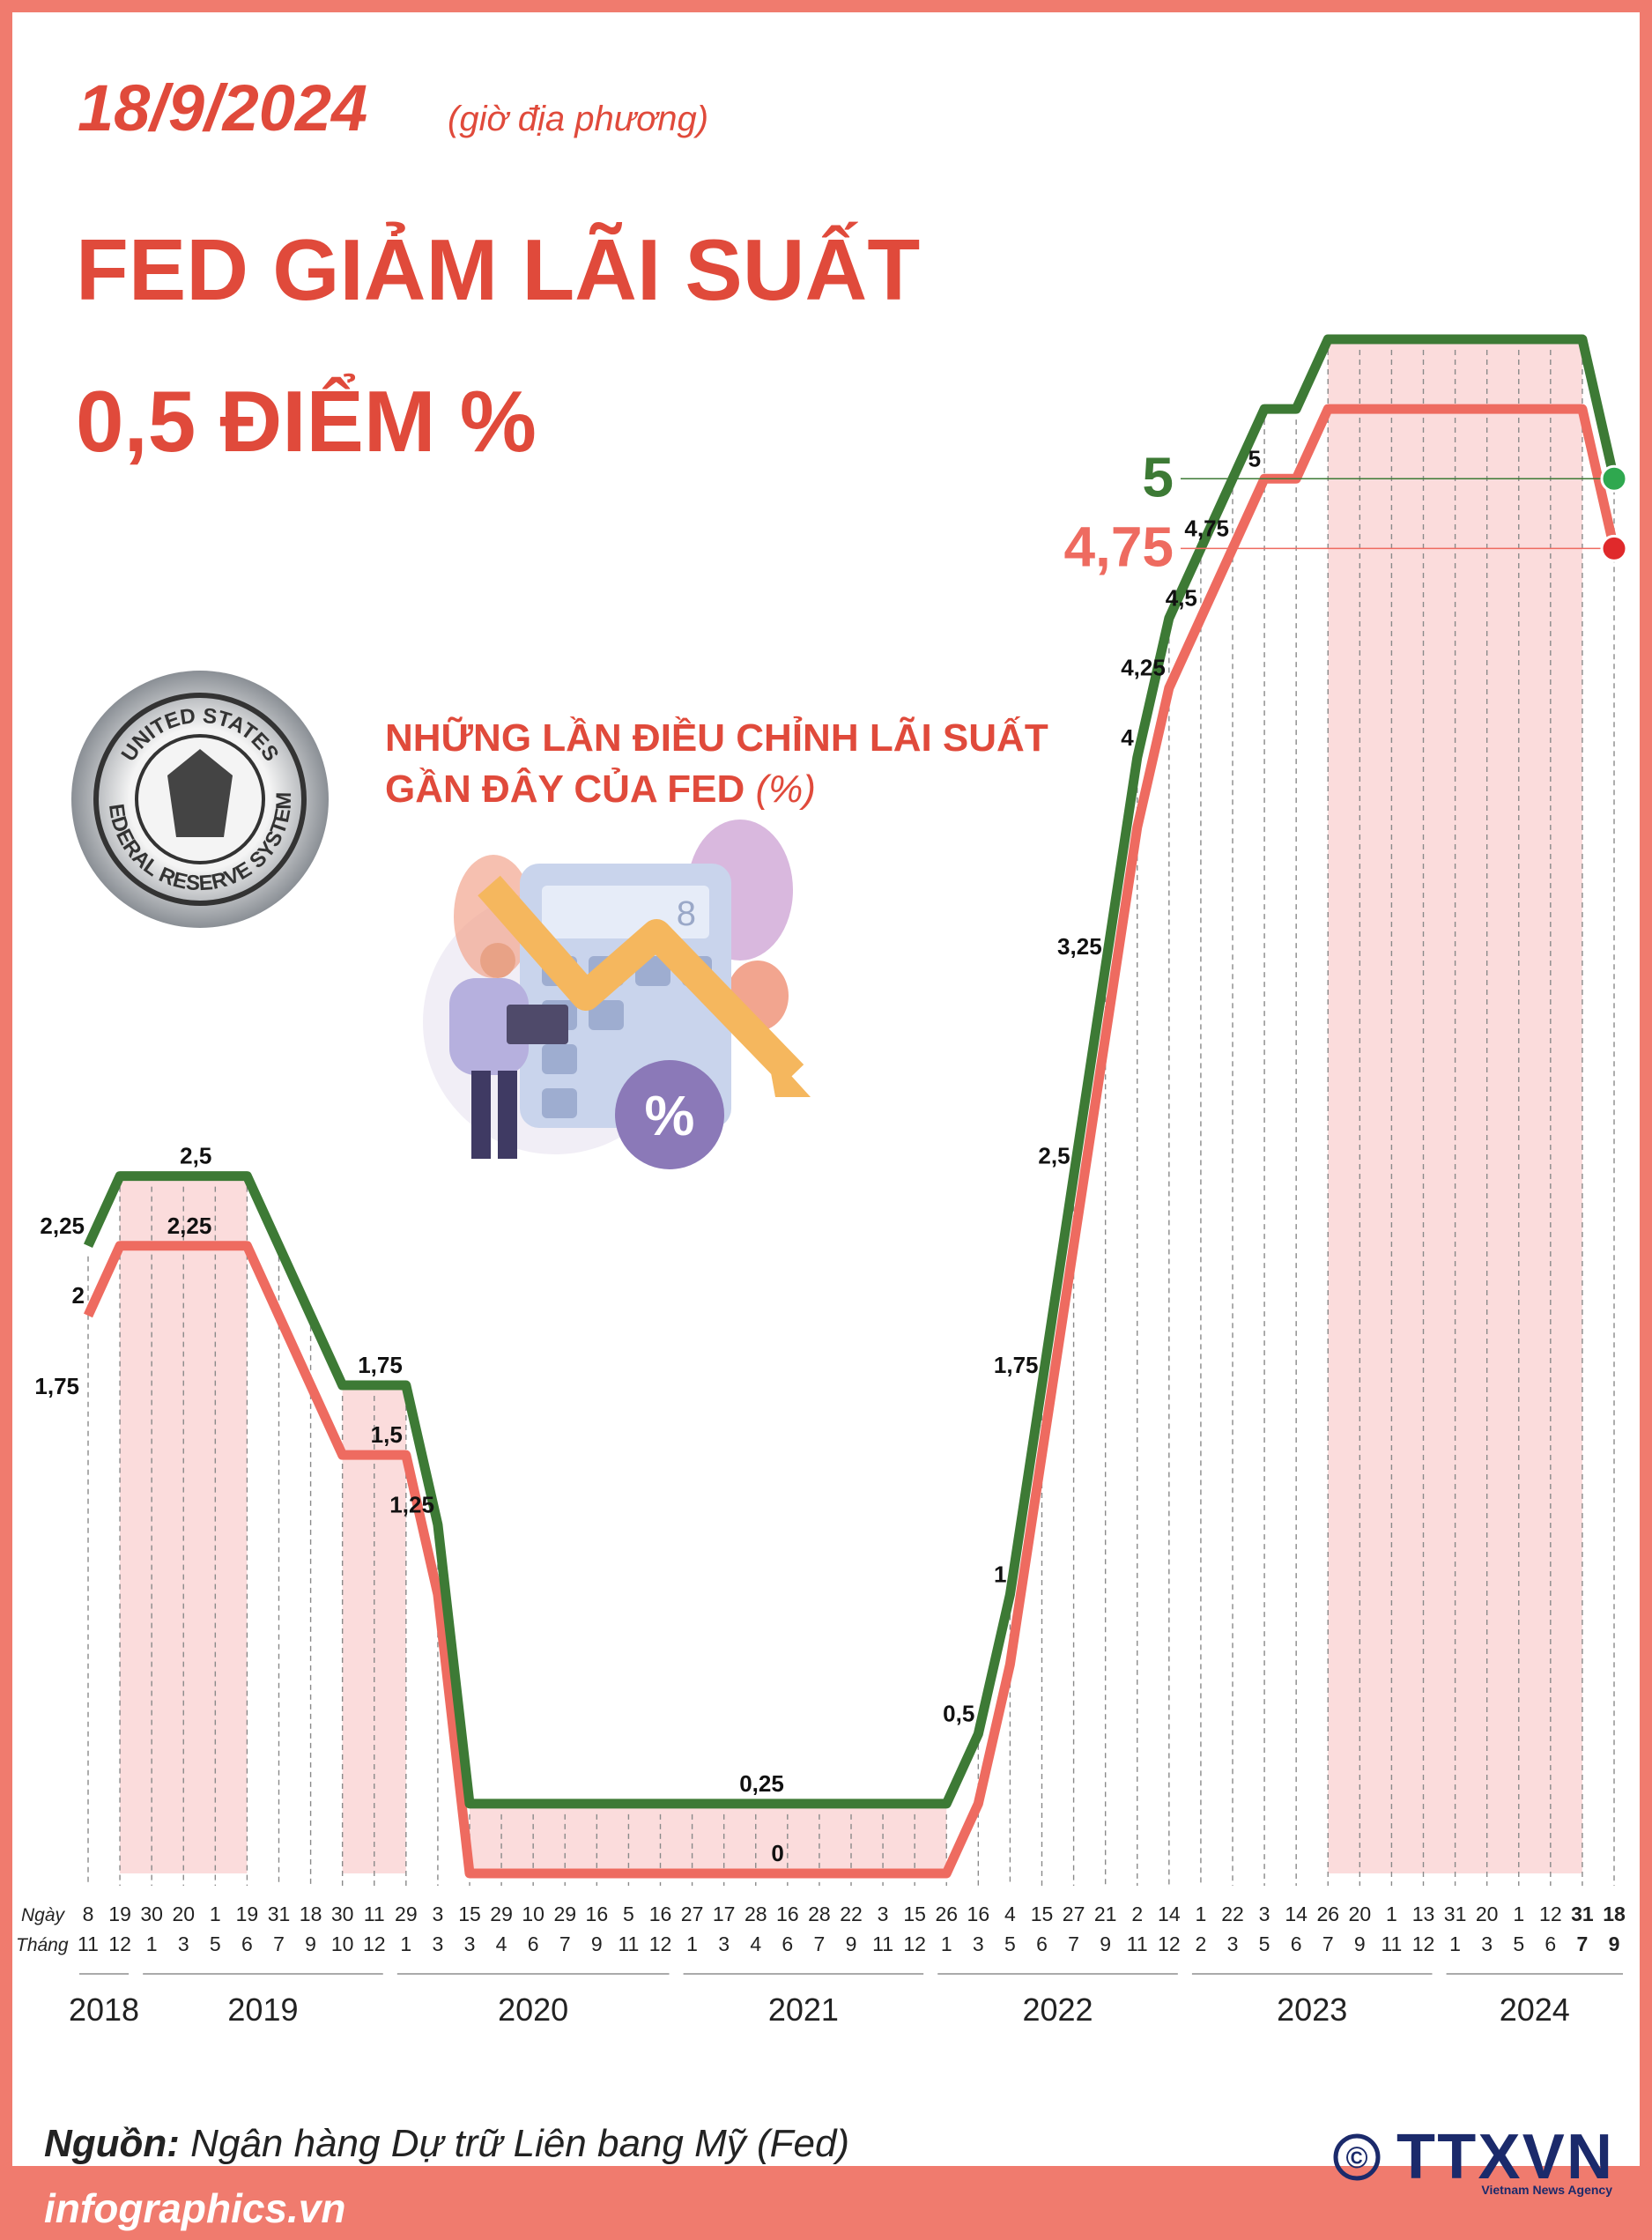  I want to click on copyright: ©, so click(1356, 2158).